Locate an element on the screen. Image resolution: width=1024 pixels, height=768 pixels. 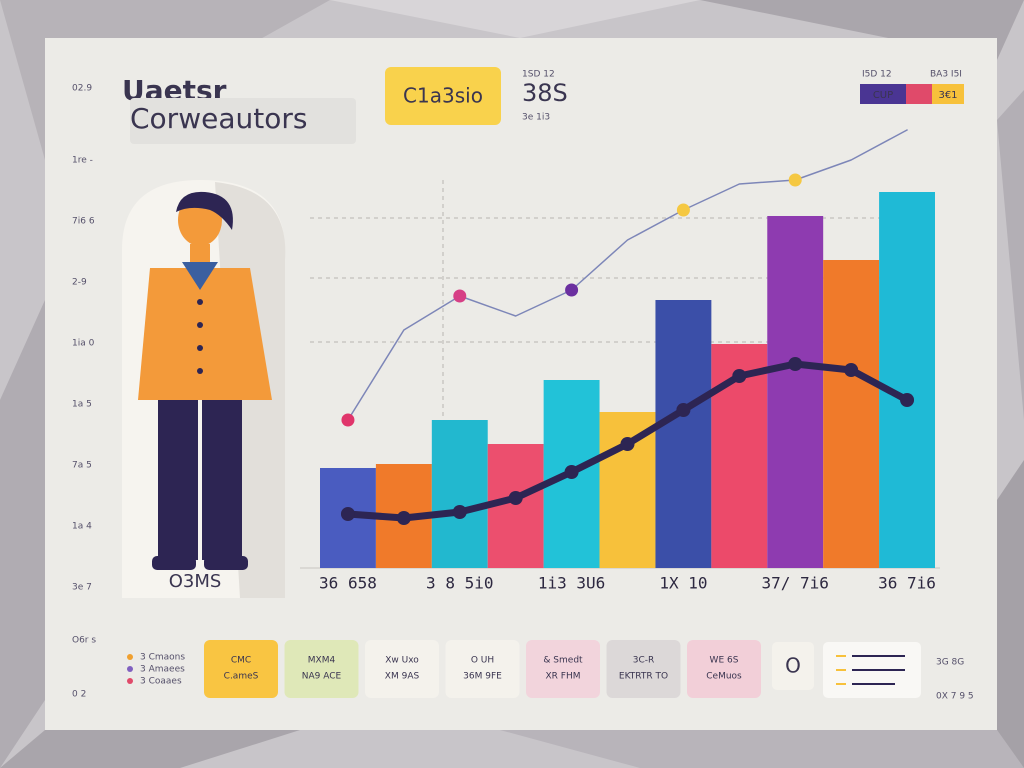
title-band is located at coordinates (243, 121).